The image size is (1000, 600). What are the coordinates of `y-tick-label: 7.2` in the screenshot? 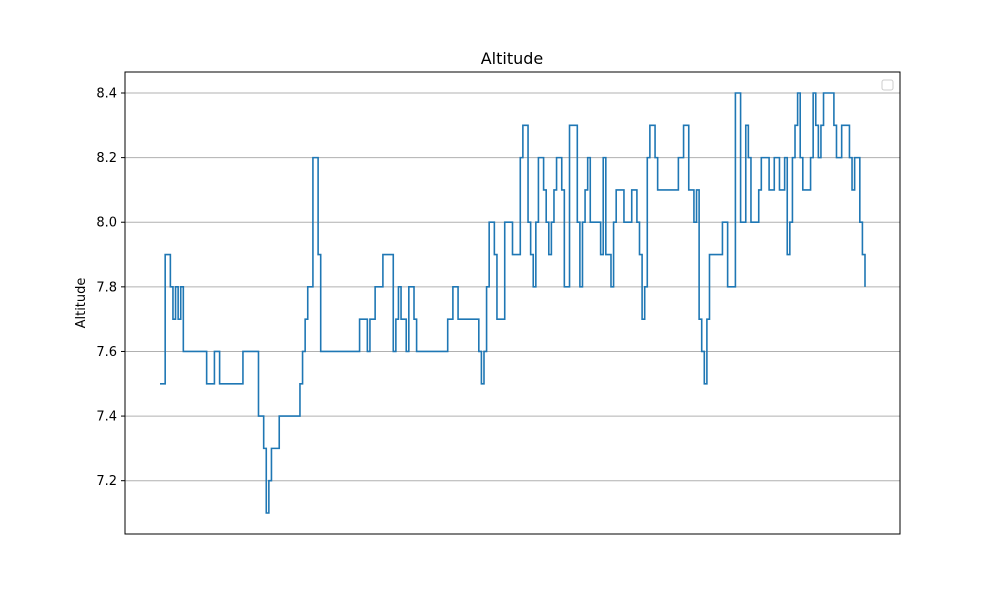 It's located at (106, 481).